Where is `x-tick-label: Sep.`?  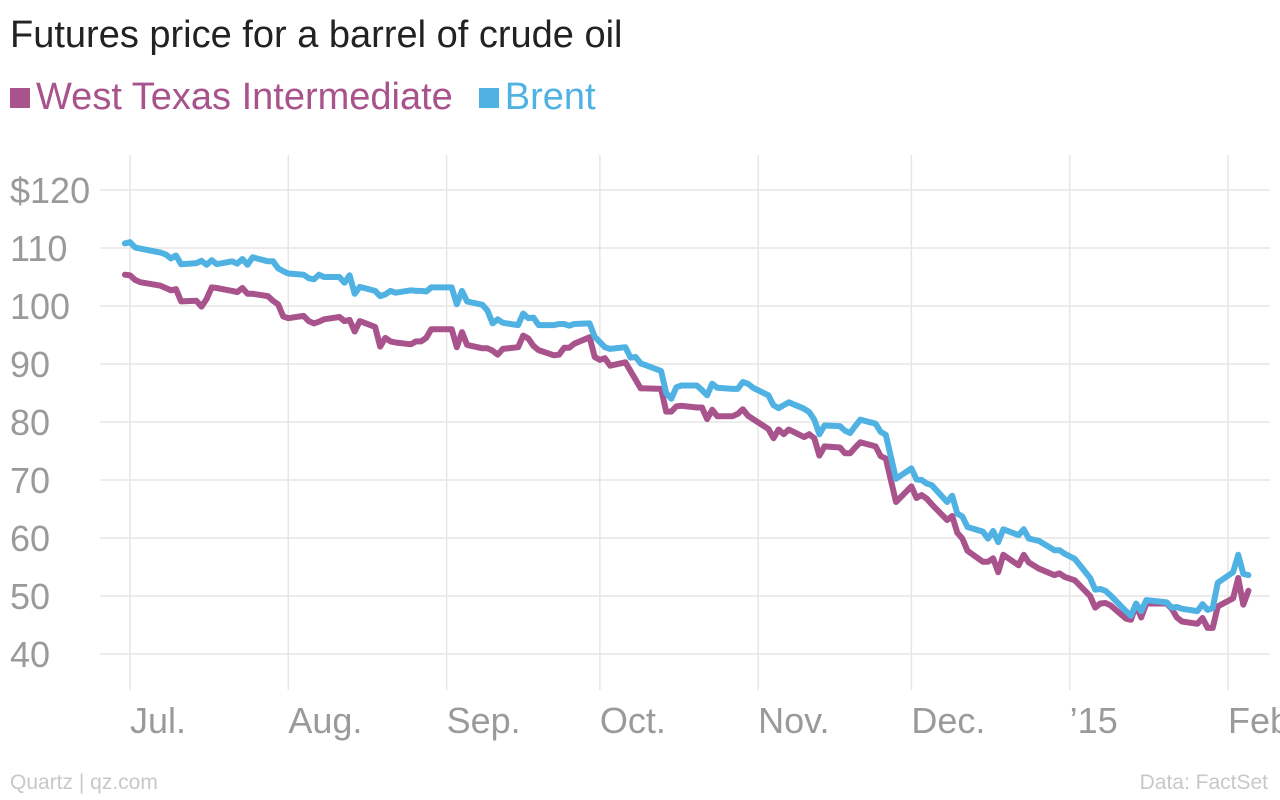
x-tick-label: Sep. is located at coordinates (484, 720).